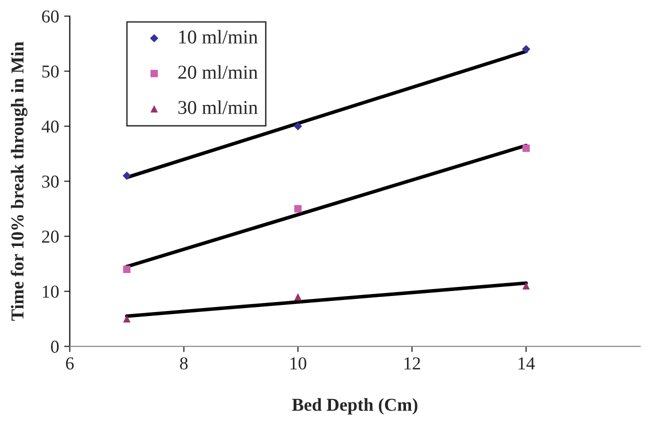 The width and height of the screenshot is (646, 425). What do you see at coordinates (50, 236) in the screenshot?
I see `y-tick-label: 20` at bounding box center [50, 236].